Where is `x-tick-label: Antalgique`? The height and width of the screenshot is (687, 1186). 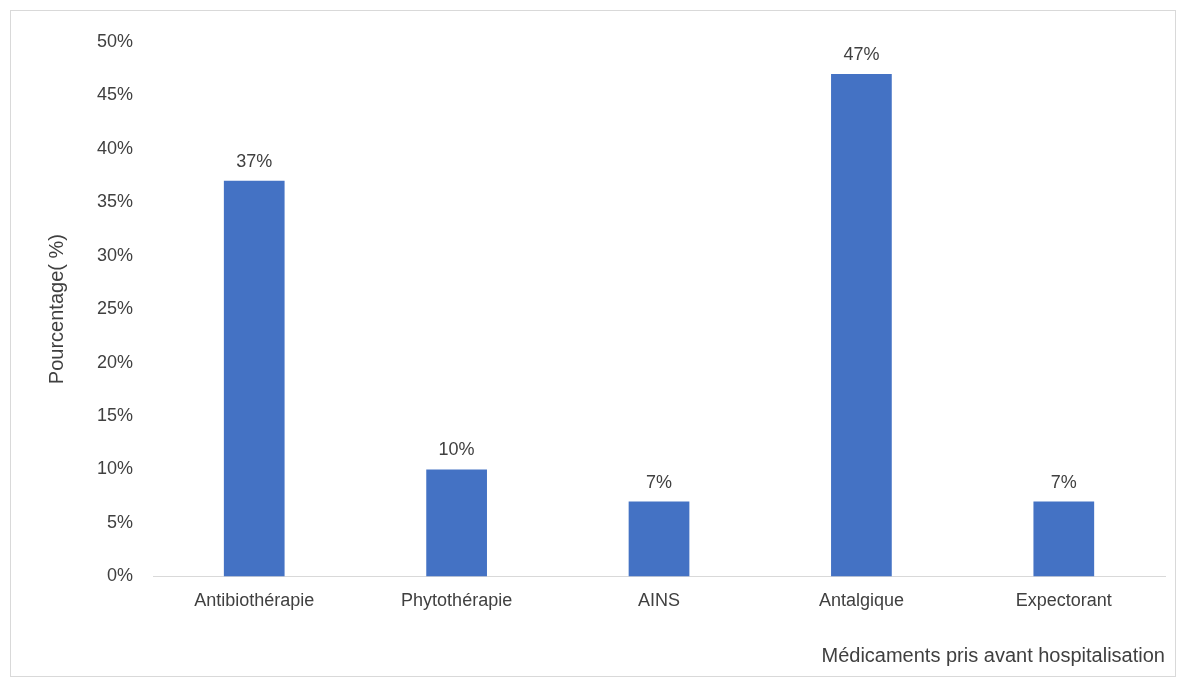
x-tick-label: Antalgique is located at coordinates (861, 600).